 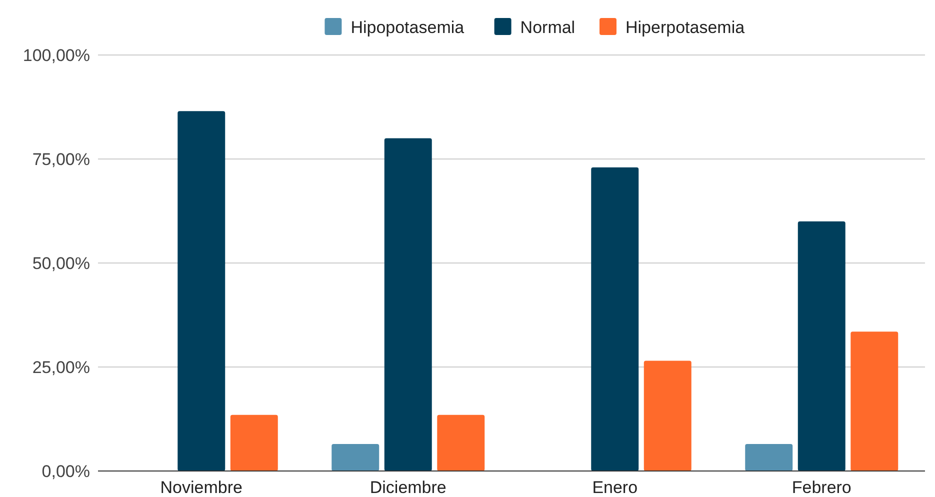 What do you see at coordinates (201, 487) in the screenshot?
I see `x-tick-label: Noviembre` at bounding box center [201, 487].